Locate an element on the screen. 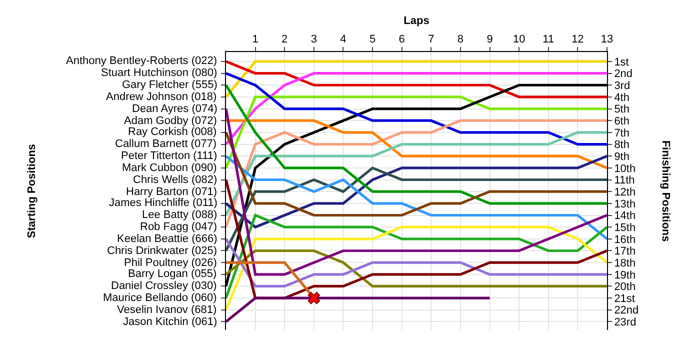  text: Lee Batty (088) is located at coordinates (180, 215).